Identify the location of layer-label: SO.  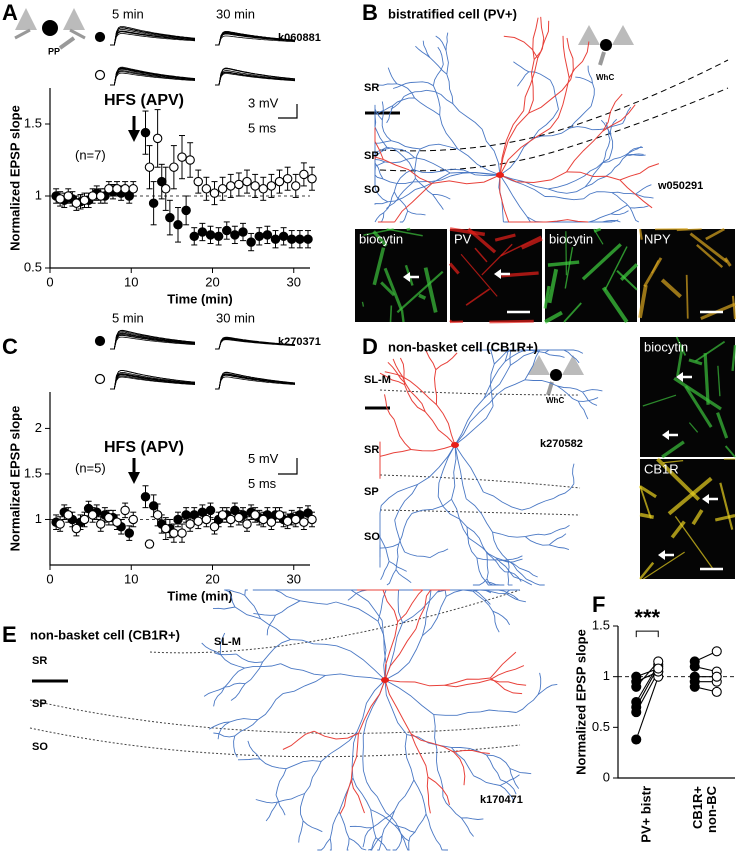
(40, 747).